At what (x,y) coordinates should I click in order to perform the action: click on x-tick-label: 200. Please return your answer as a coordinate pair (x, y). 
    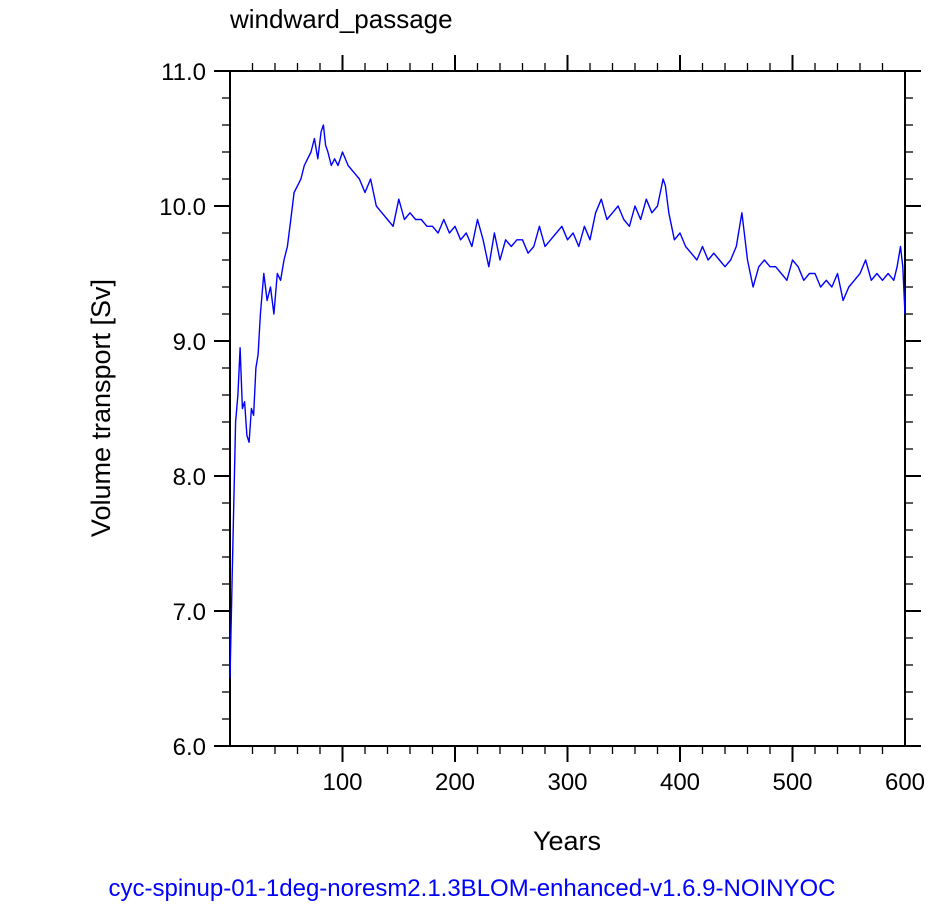
    Looking at the image, I should click on (455, 782).